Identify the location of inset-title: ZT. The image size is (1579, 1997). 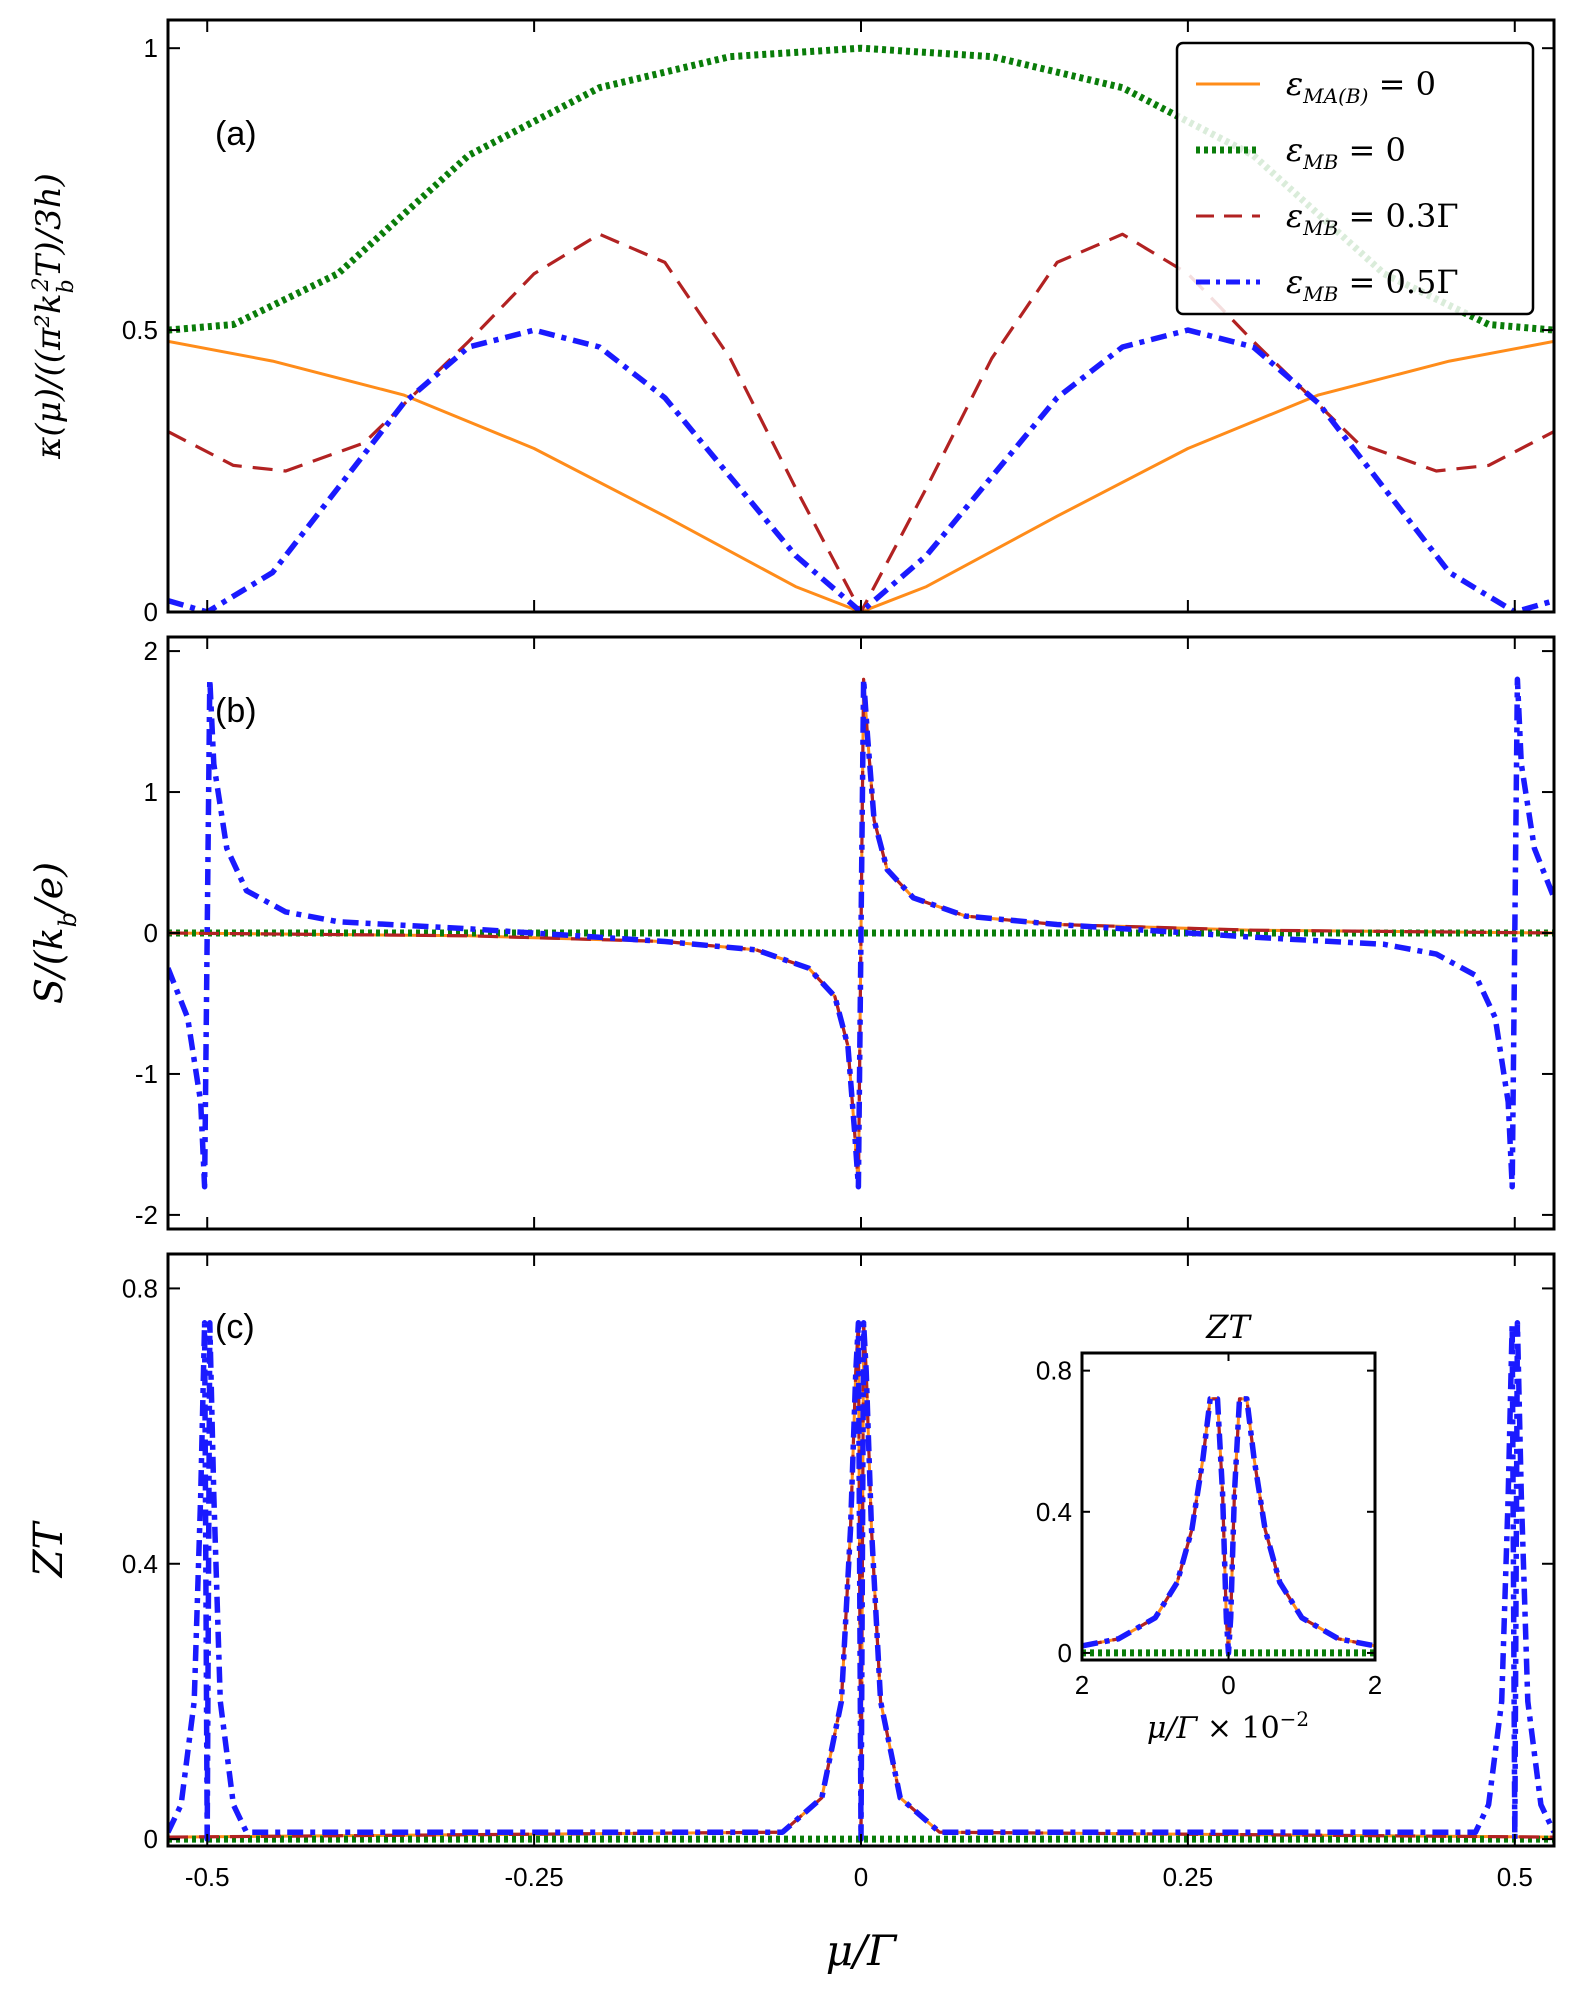
(1228, 1327).